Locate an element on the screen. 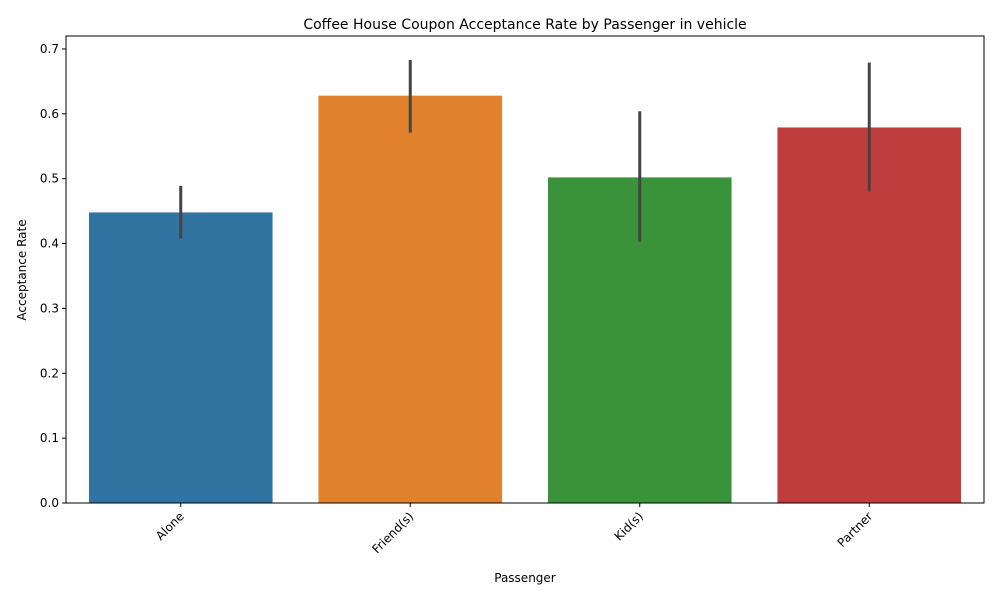 The width and height of the screenshot is (1000, 600). y-axis-label: Acceptance Rate is located at coordinates (22, 269).